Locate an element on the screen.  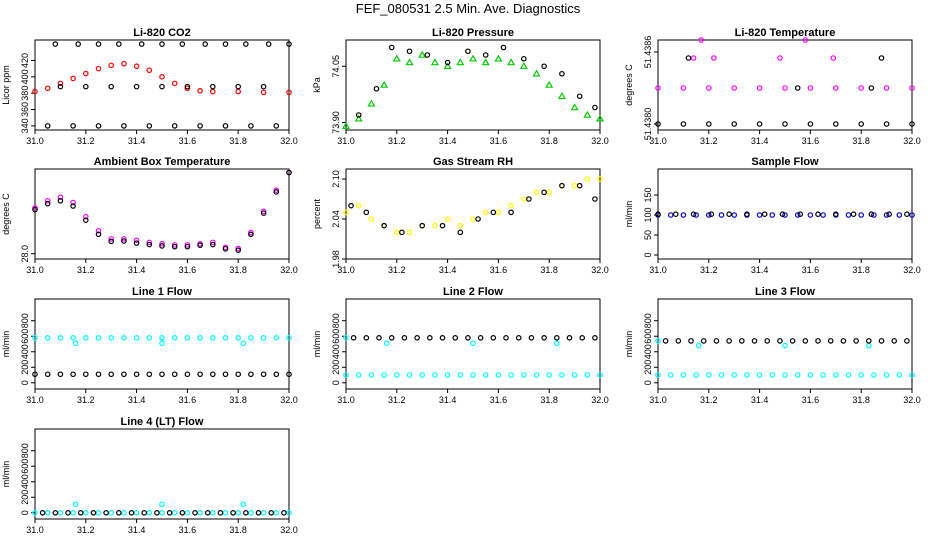
y-tick-label: 2.10 is located at coordinates (336, 179).